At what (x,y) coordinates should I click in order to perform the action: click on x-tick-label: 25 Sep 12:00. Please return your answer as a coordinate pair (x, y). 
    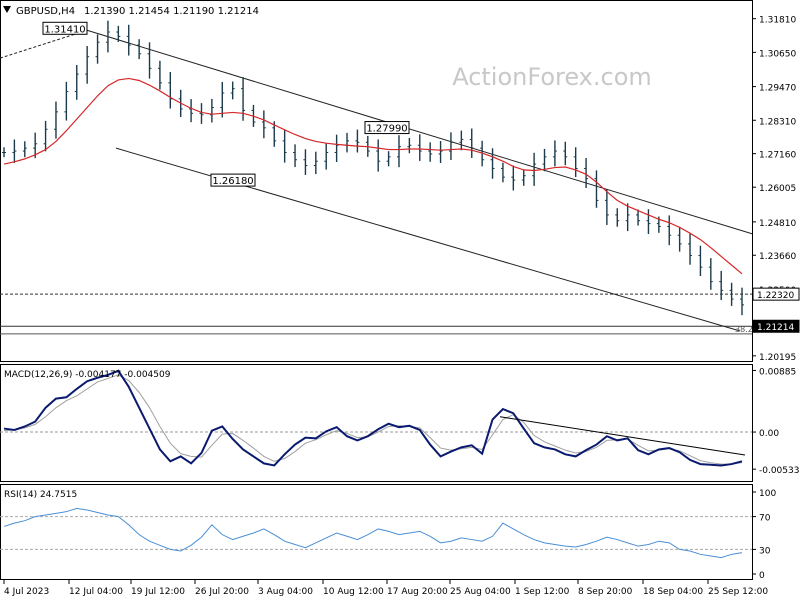
    Looking at the image, I should click on (738, 592).